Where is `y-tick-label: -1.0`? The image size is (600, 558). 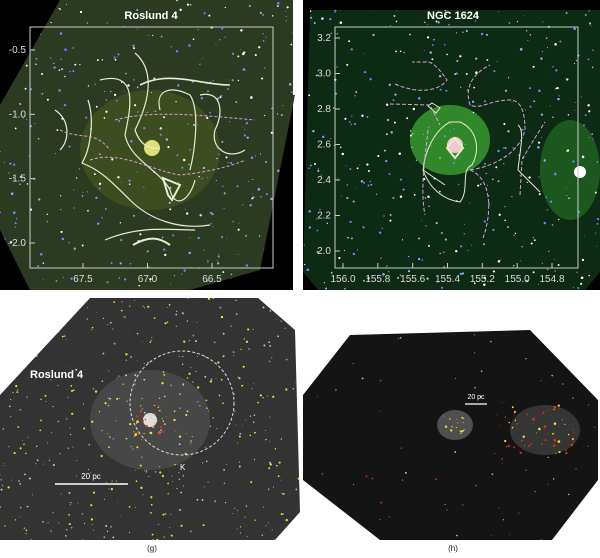 y-tick-label: -1.0 is located at coordinates (18, 114).